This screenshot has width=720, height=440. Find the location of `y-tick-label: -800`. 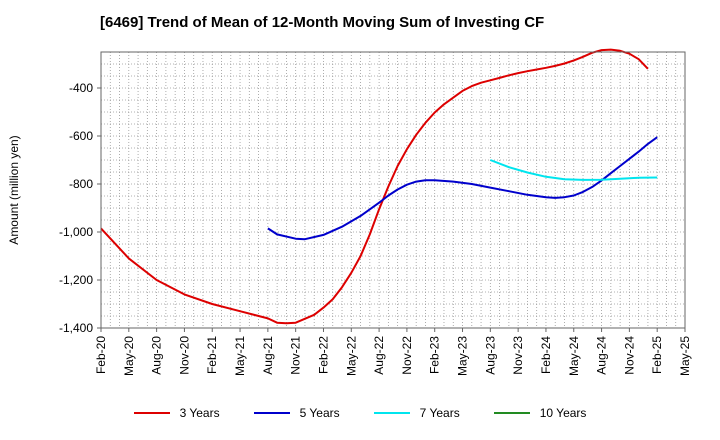

y-tick-label: -800 is located at coordinates (81, 184).